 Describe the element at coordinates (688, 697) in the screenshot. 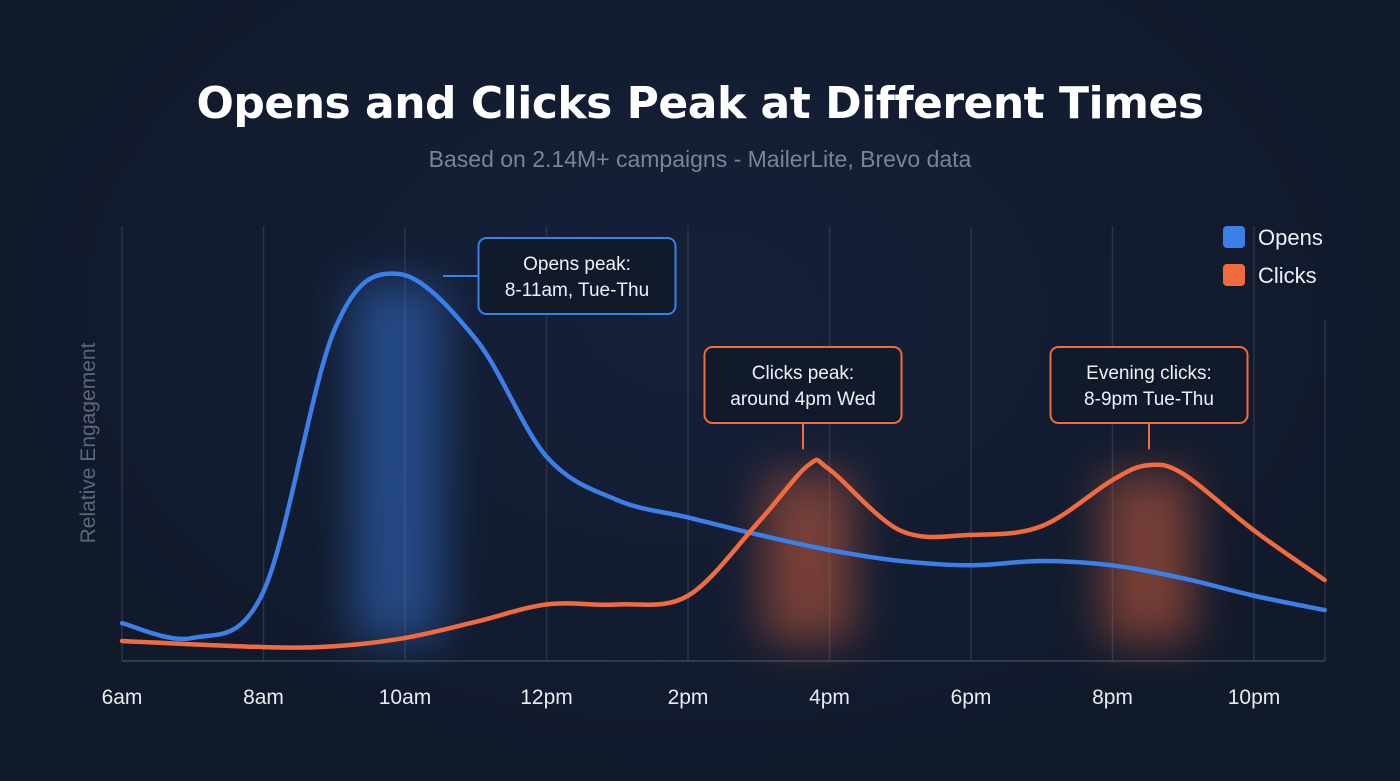

I see `x-tick-label: 2pm` at that location.